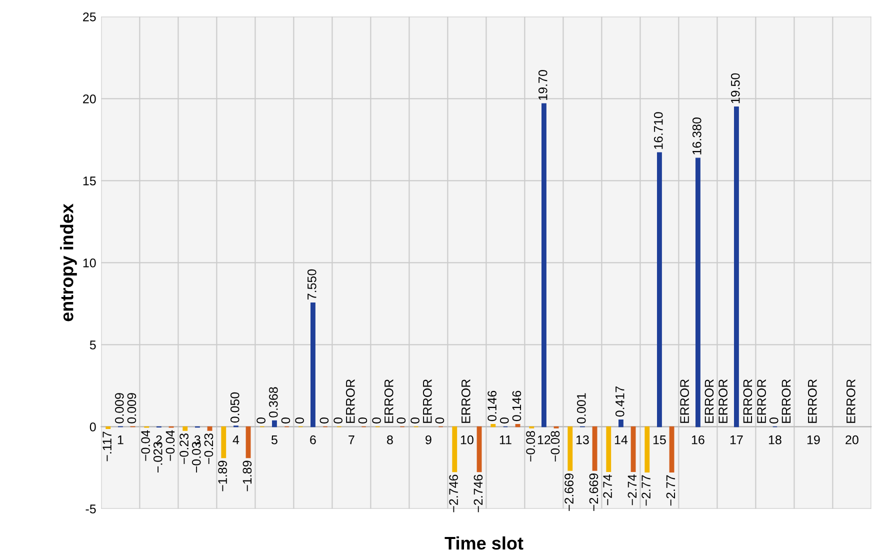 This screenshot has height=556, width=880. What do you see at coordinates (91, 509) in the screenshot?
I see `y-tick-label: -5` at bounding box center [91, 509].